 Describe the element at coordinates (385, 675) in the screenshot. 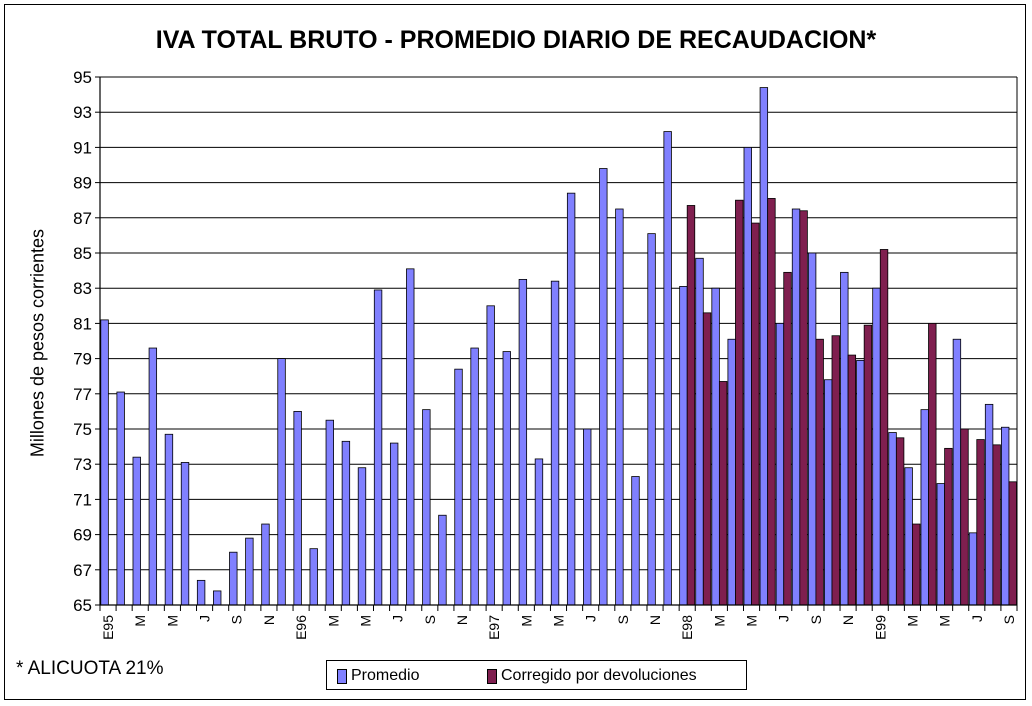

I see `legend-label-promedio: Promedio` at that location.